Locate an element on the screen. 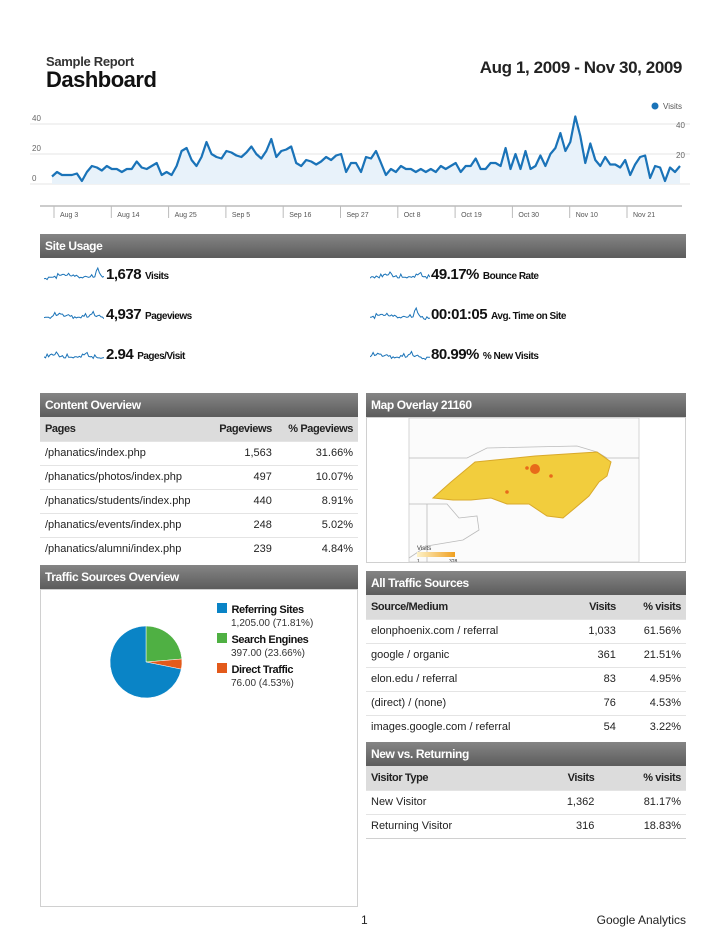 This screenshot has width=728, height=943. sparkline-visits is located at coordinates (74, 276).